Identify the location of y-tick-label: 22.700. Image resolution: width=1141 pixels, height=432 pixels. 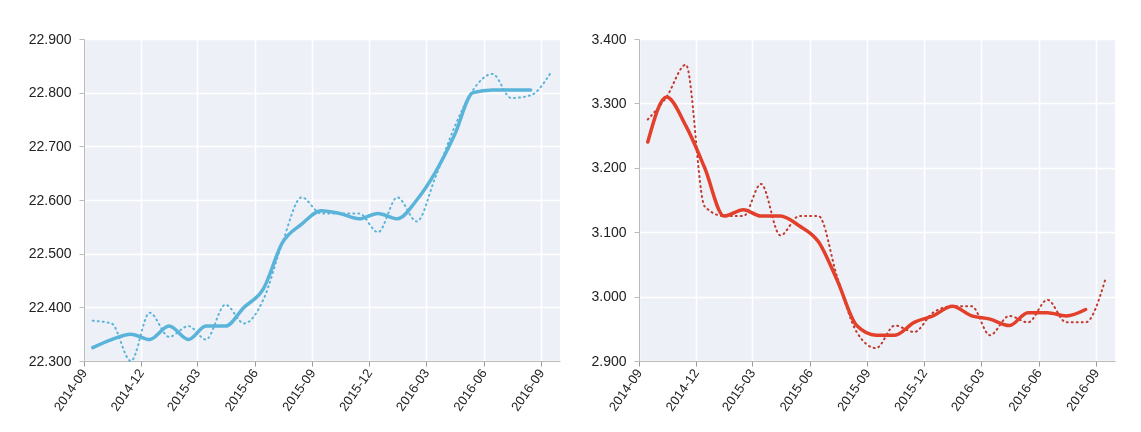
(50, 145).